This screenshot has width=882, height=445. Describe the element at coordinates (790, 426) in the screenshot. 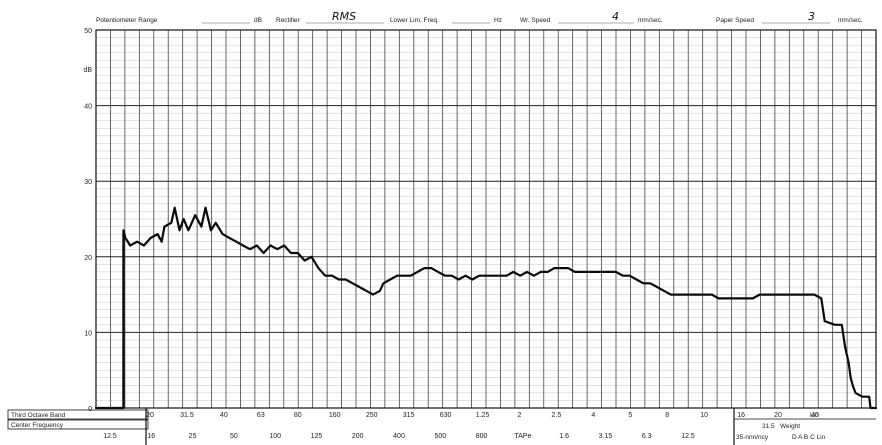

I see `weight-label: Weight` at that location.